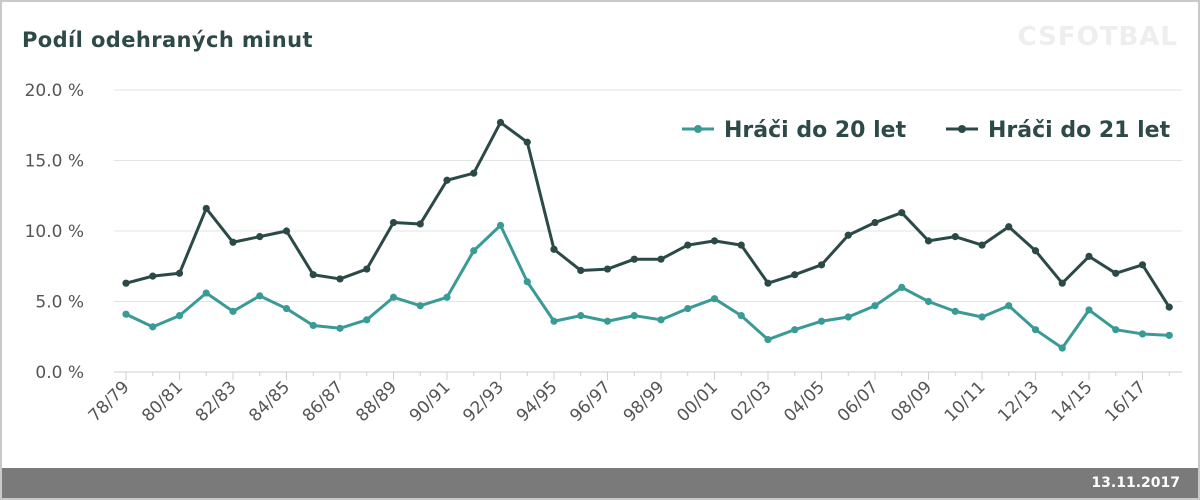  What do you see at coordinates (269, 401) in the screenshot?
I see `x-tick-label: 84/85` at bounding box center [269, 401].